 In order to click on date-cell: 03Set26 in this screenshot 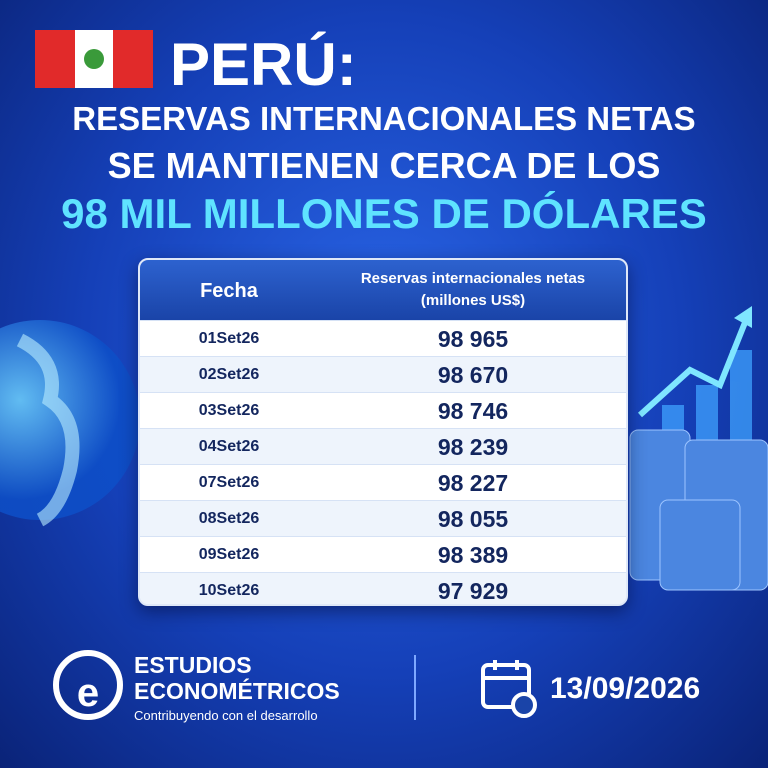, I will do `click(229, 410)`.